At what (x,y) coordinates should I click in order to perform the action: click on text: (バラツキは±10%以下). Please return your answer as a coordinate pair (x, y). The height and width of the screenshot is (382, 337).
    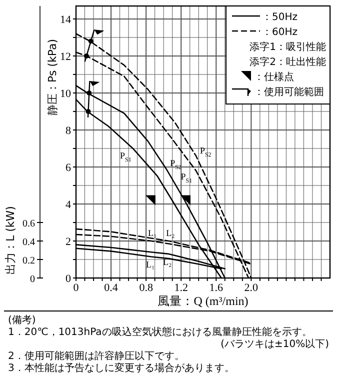
    Looking at the image, I should click on (275, 344).